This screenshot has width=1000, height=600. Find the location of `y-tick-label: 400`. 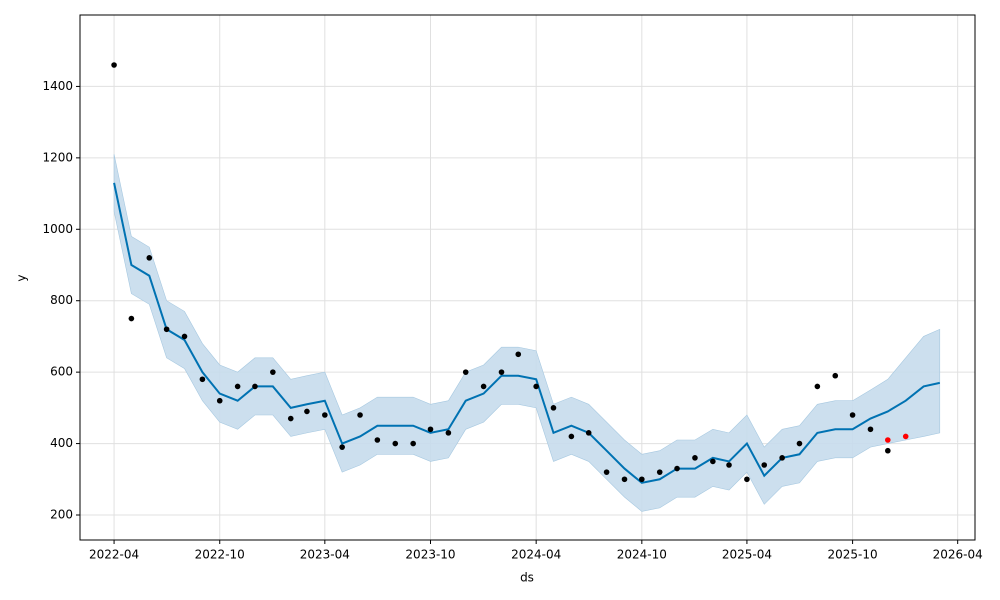

y-tick-label: 400 is located at coordinates (61, 443).